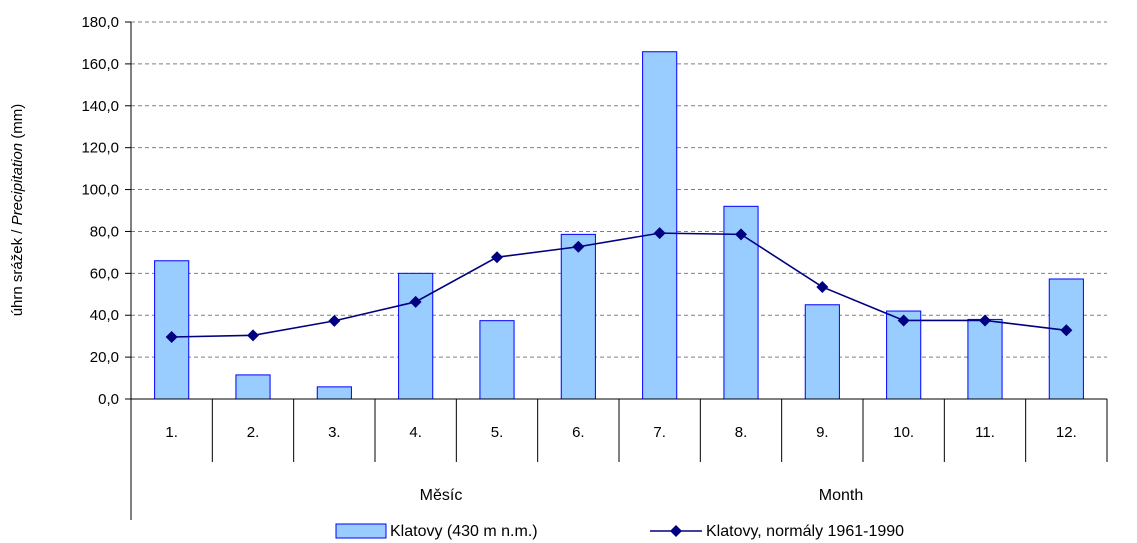 This screenshot has width=1137, height=543. What do you see at coordinates (822, 432) in the screenshot?
I see `x-tick-label: 9.` at bounding box center [822, 432].